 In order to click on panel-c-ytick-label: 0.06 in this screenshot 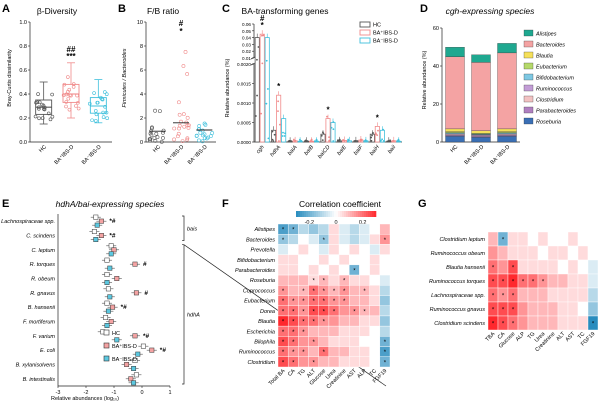, I will do `click(246, 24)`.